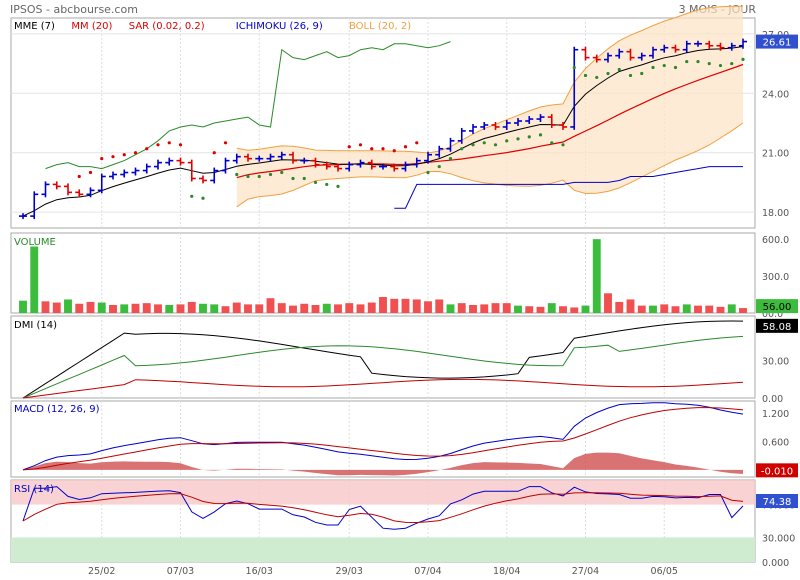  What do you see at coordinates (383, 492) in the screenshot?
I see `rsi-overbought-zone` at bounding box center [383, 492].